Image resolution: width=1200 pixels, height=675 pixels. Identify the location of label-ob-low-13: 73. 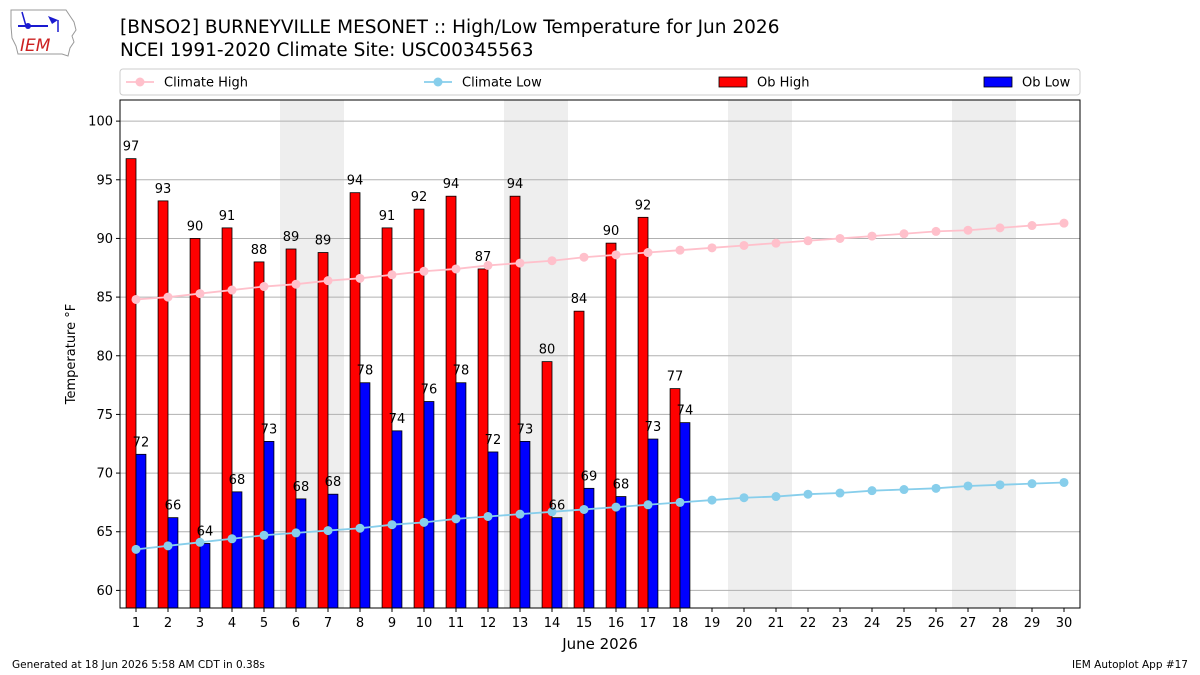
(525, 429).